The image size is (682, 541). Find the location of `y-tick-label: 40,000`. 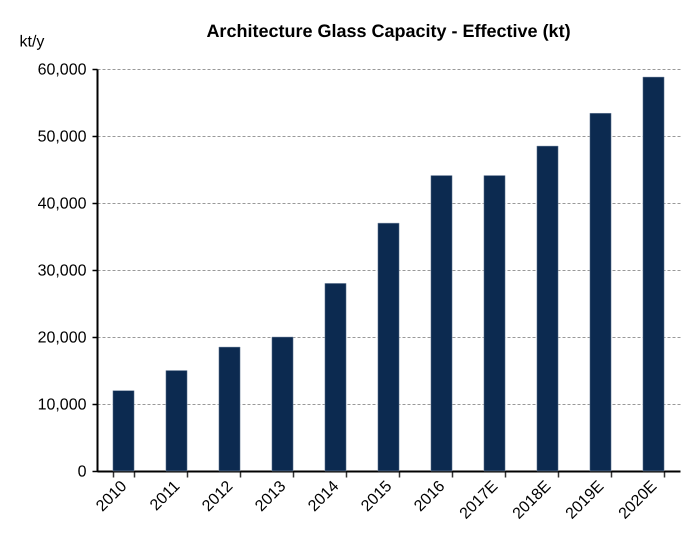

y-tick-label: 40,000 is located at coordinates (62, 204).